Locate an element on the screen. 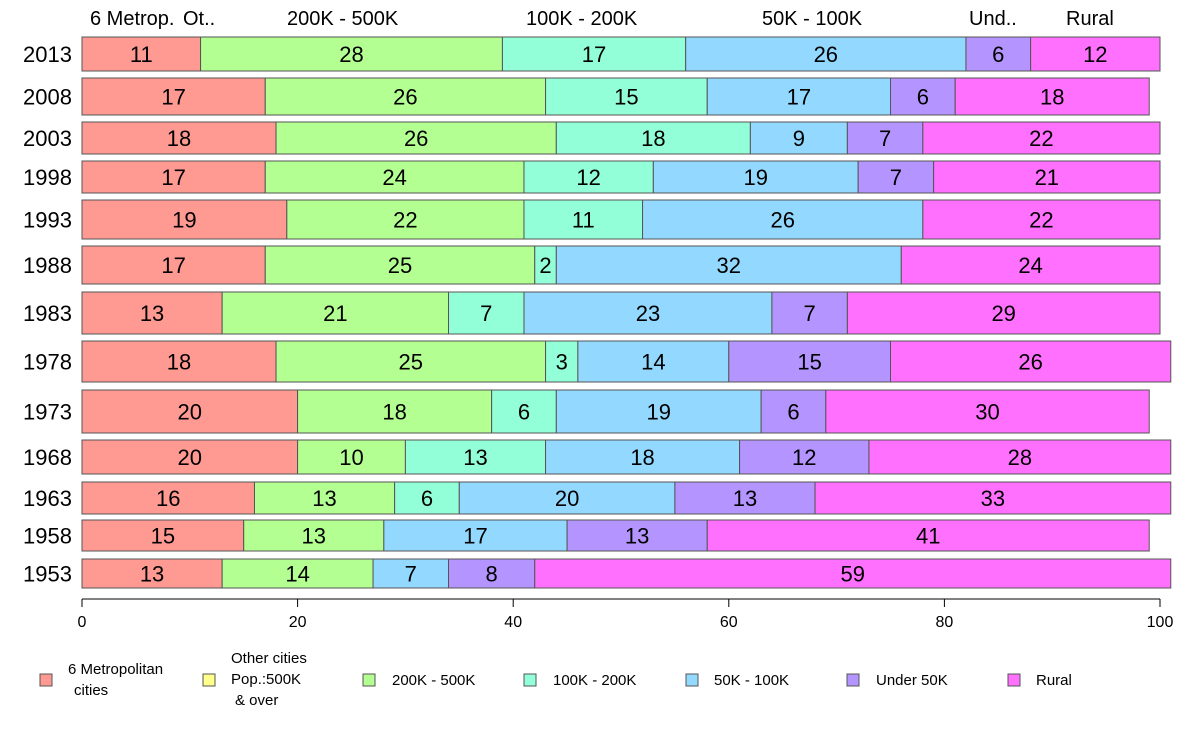 This screenshot has width=1188, height=736. year-label: 1983 is located at coordinates (47, 313).